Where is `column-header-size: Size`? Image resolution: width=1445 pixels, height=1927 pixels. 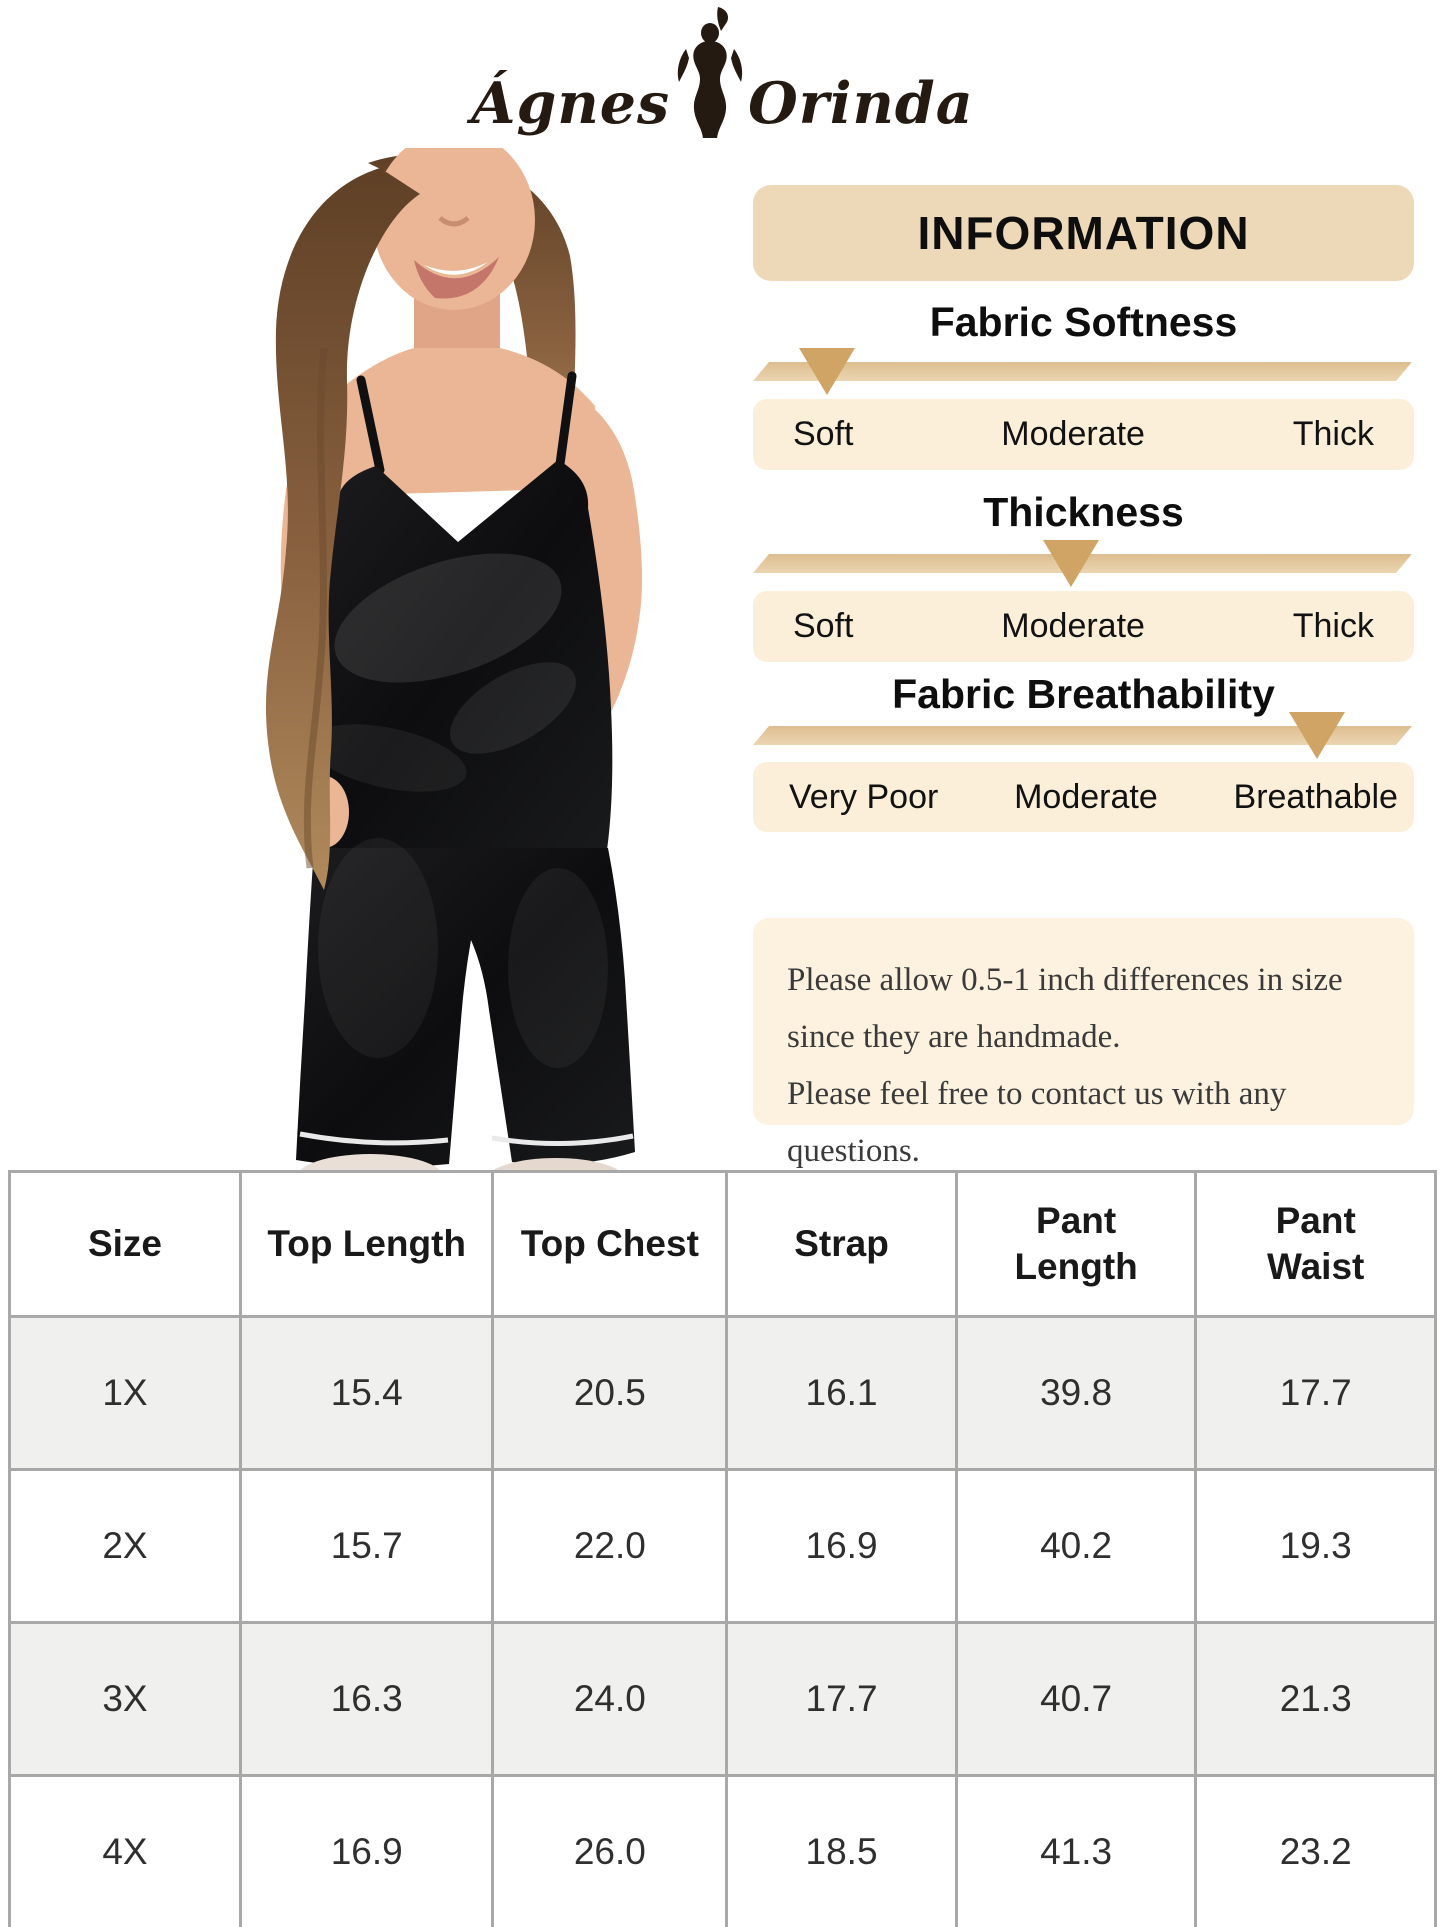
column-header-size: Size is located at coordinates (125, 1244).